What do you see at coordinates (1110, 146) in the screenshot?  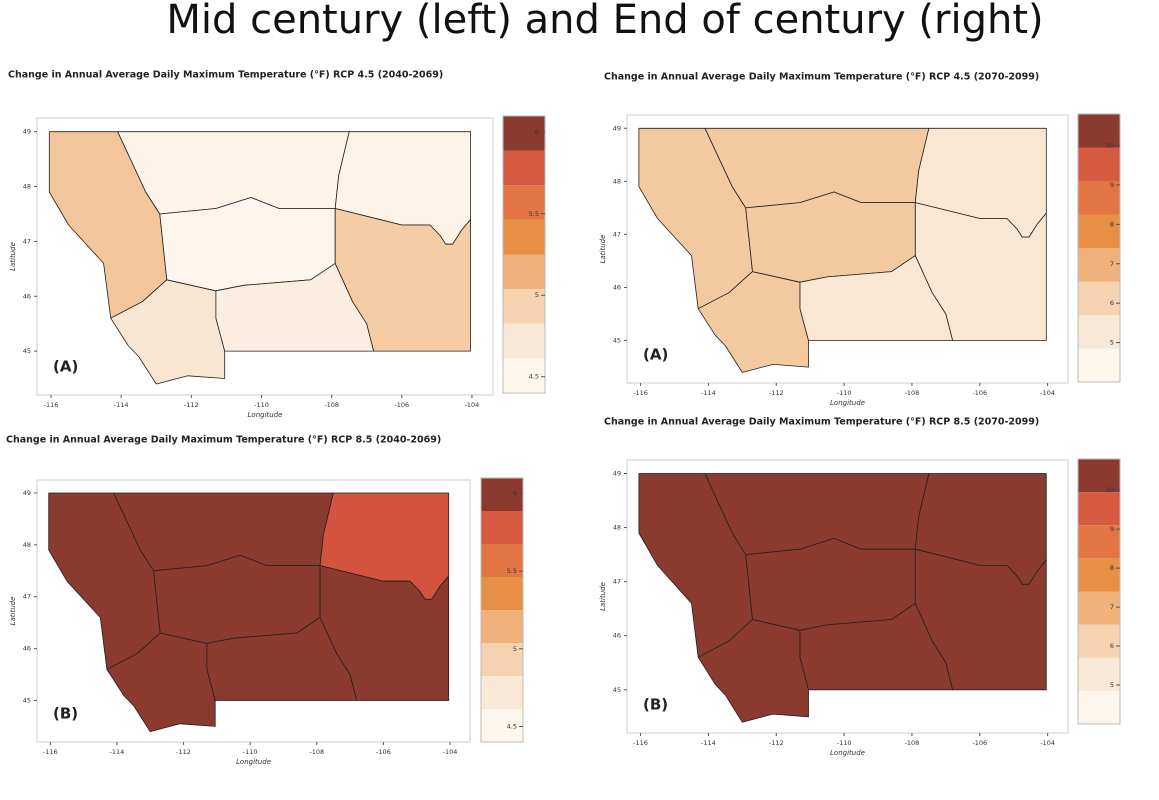 I see `colorbar-tick-label: 10` at bounding box center [1110, 146].